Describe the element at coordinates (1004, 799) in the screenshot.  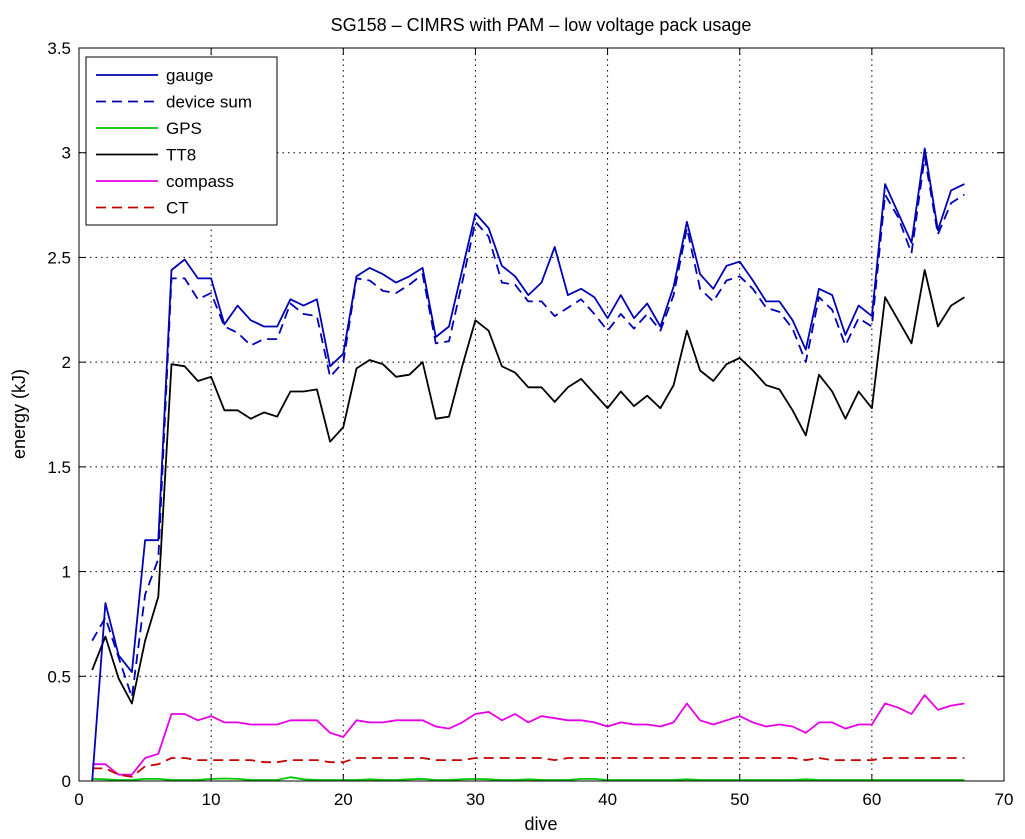
I see `x-tick-label: 70` at that location.